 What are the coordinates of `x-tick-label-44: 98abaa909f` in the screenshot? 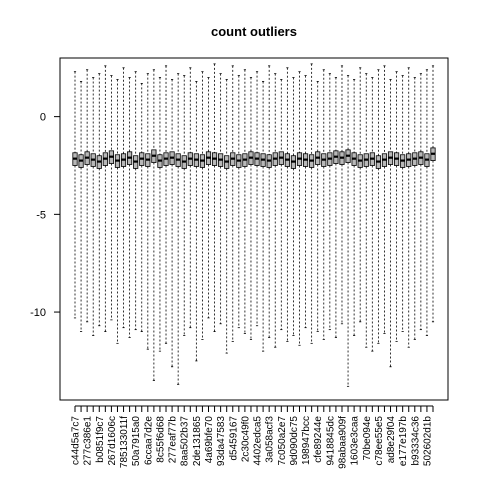 It's located at (342, 442).